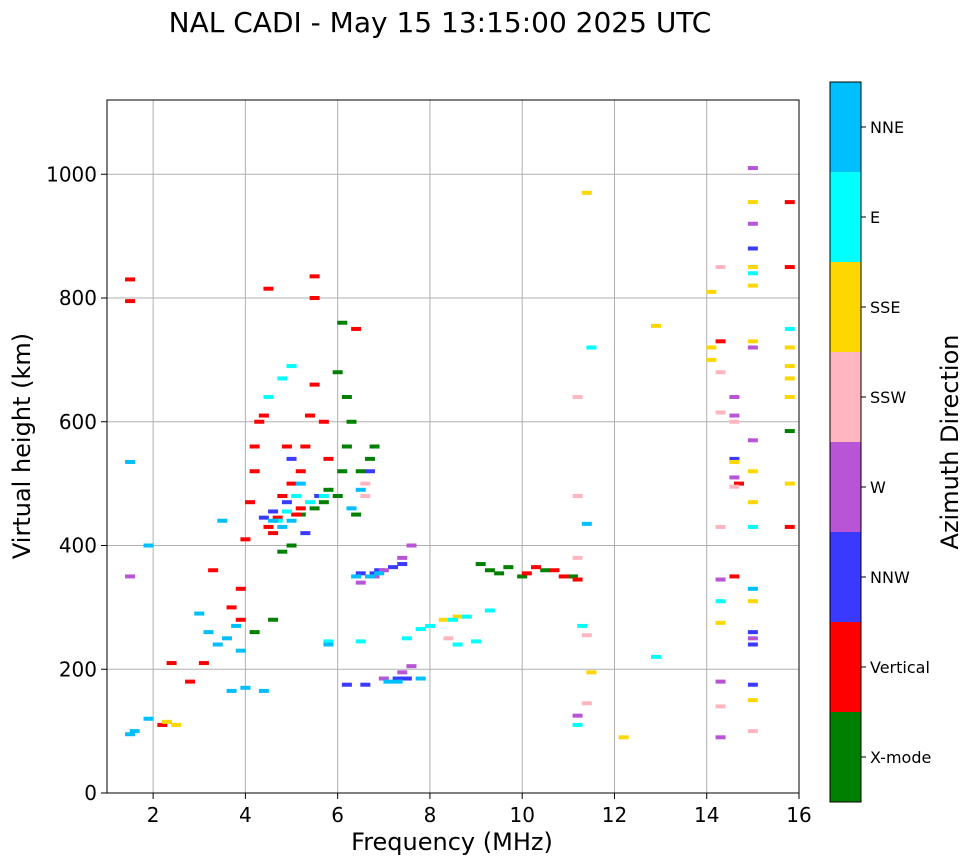 The image size is (972, 865). Describe the element at coordinates (337, 815) in the screenshot. I see `x-tick-label: 6` at that location.